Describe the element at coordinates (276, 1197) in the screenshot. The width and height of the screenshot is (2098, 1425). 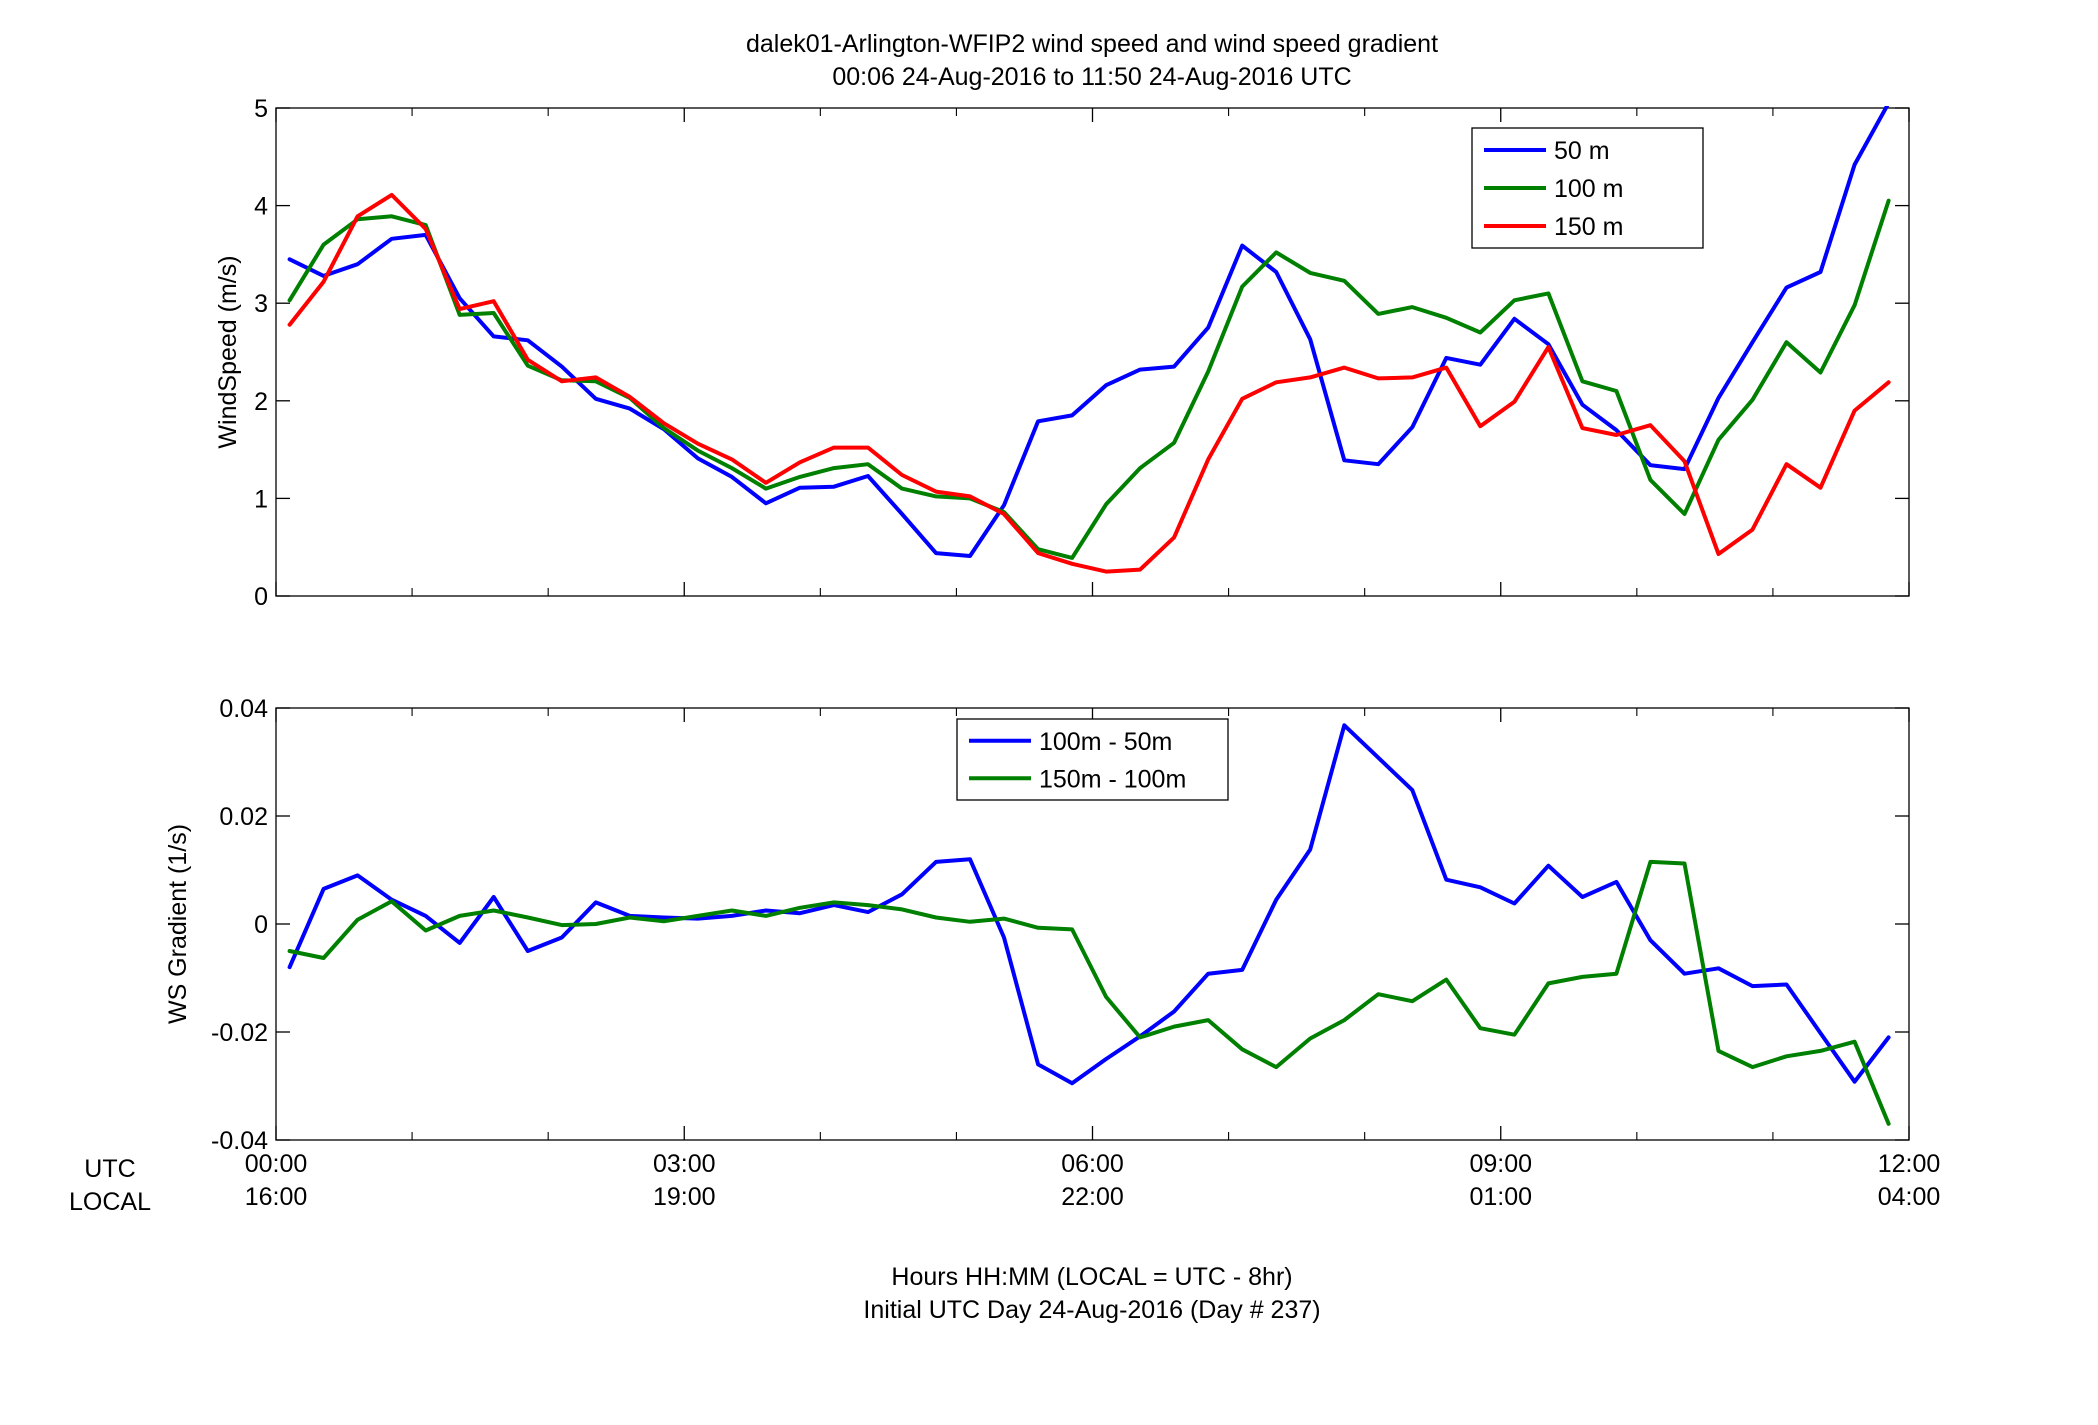
I see `x-tick-label-local: 16:00` at that location.